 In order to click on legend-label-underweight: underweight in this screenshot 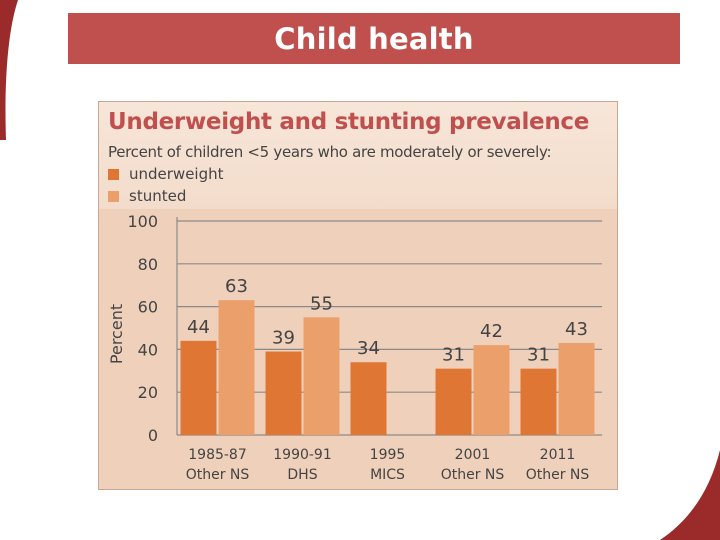, I will do `click(176, 174)`.